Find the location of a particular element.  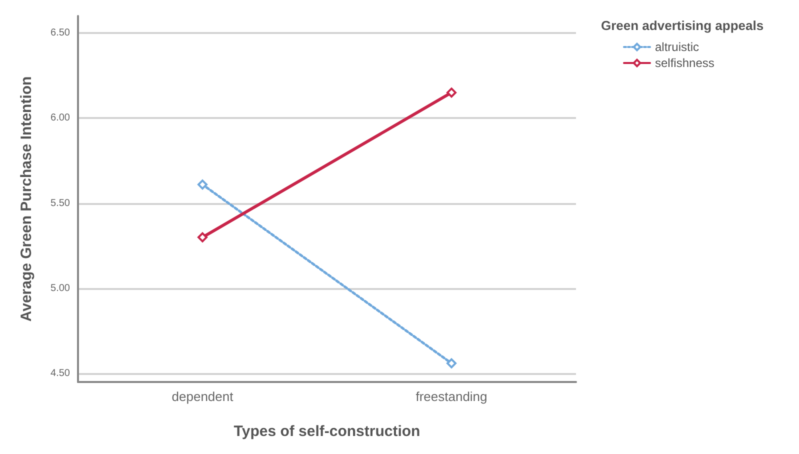

y-axis-title: Average Green Purchase Intention is located at coordinates (26, 199).